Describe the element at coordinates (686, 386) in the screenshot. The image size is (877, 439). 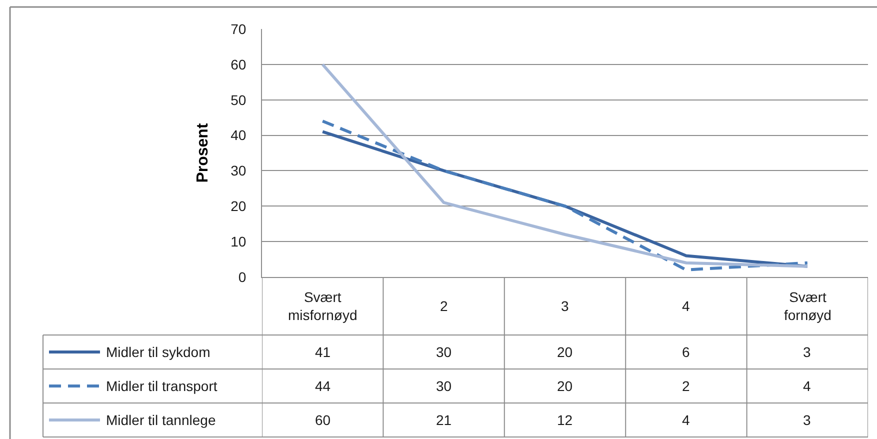
I see `data-label: 2` at that location.